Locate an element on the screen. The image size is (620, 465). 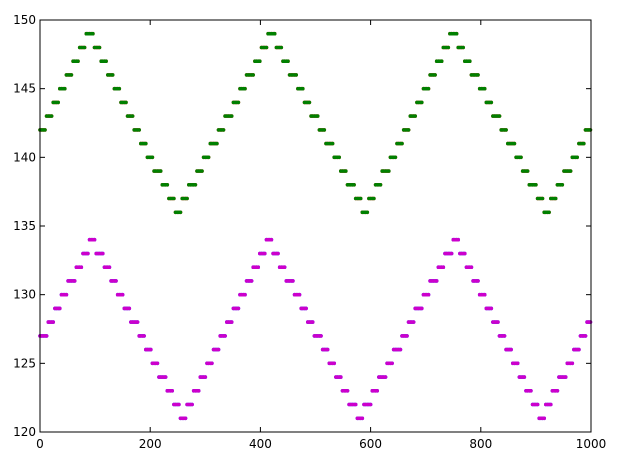
x-tick-label: 0 is located at coordinates (40, 444).